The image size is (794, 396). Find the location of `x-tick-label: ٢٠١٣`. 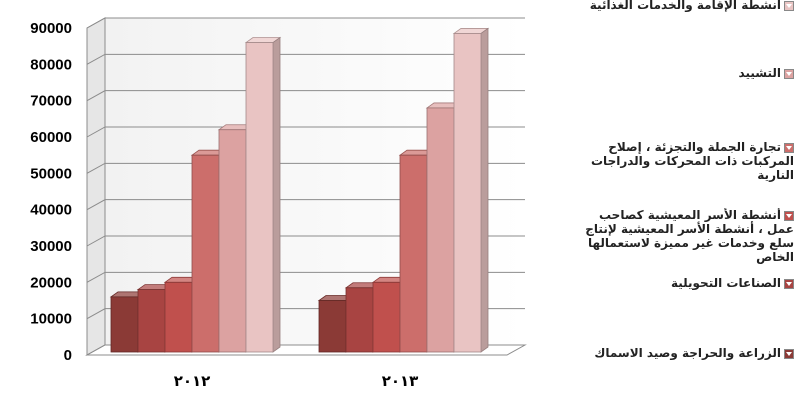

x-tick-label: ٢٠١٣ is located at coordinates (400, 381).